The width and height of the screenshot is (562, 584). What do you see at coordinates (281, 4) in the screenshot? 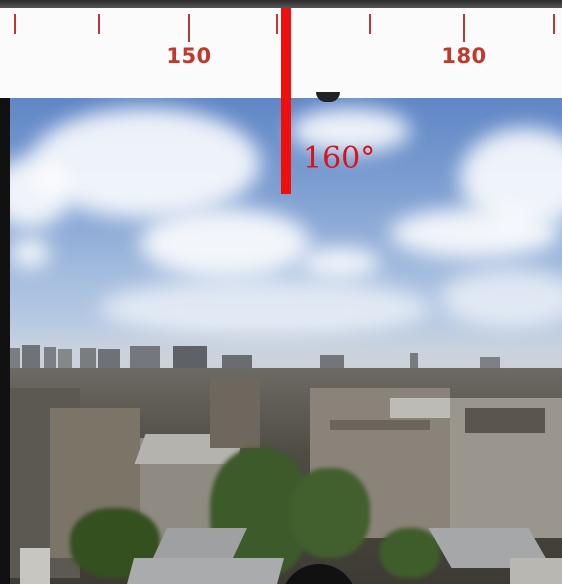
I see `top-strip` at bounding box center [281, 4].